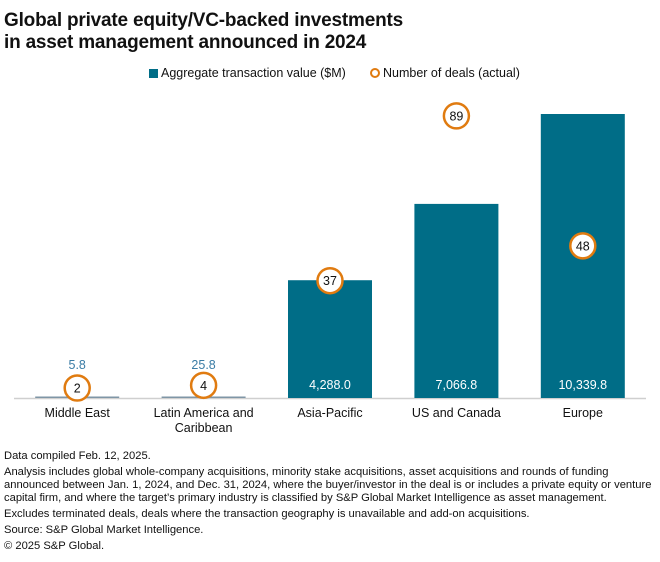 Image resolution: width=660 pixels, height=562 pixels. Describe the element at coordinates (330, 385) in the screenshot. I see `bar-value-label-2: 4,288.0` at that location.